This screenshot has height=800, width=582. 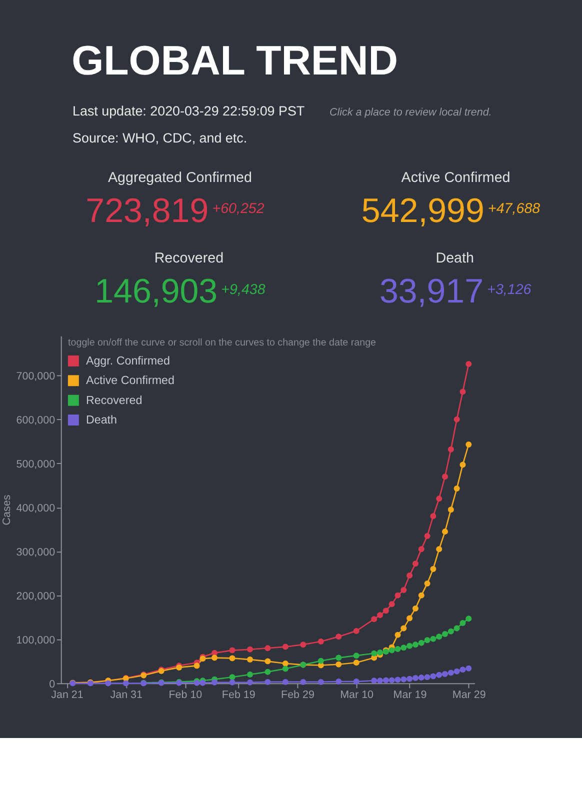 I want to click on x-tick-label: Feb 19, so click(x=239, y=695).